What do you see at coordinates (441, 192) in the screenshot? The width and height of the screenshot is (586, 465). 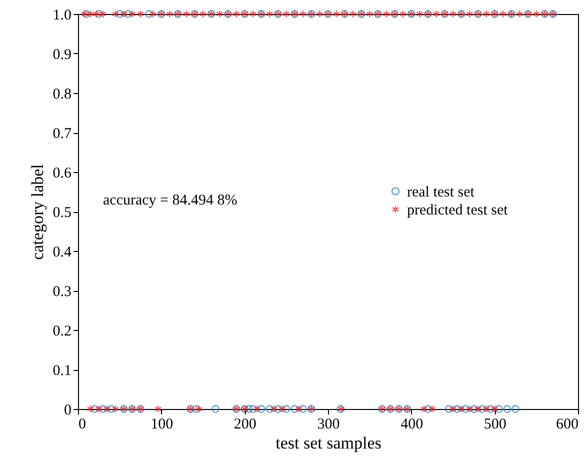 I see `legend-label: real test set` at bounding box center [441, 192].